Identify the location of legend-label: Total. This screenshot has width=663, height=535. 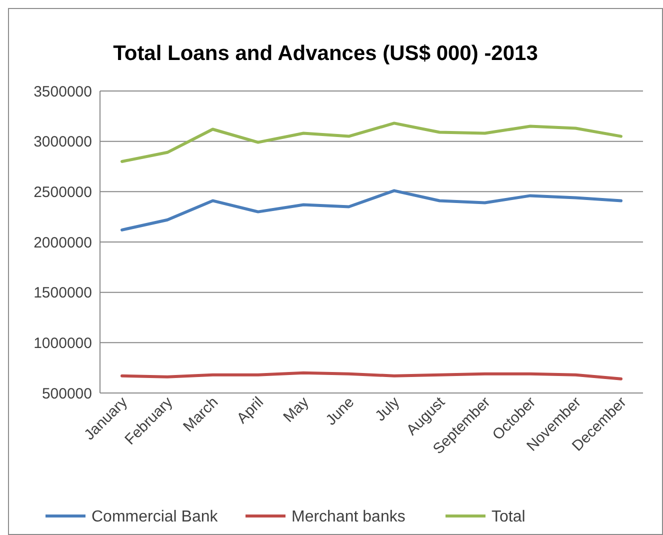
(509, 517).